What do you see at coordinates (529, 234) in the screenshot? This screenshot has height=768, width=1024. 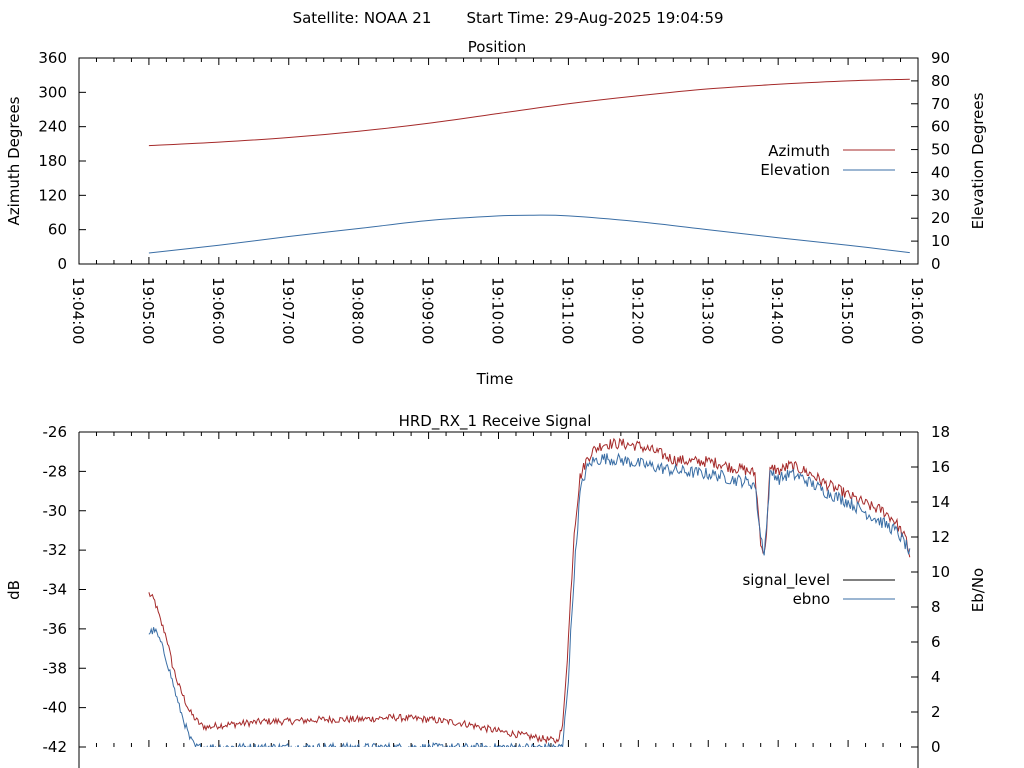 I see `series-line-elevation` at bounding box center [529, 234].